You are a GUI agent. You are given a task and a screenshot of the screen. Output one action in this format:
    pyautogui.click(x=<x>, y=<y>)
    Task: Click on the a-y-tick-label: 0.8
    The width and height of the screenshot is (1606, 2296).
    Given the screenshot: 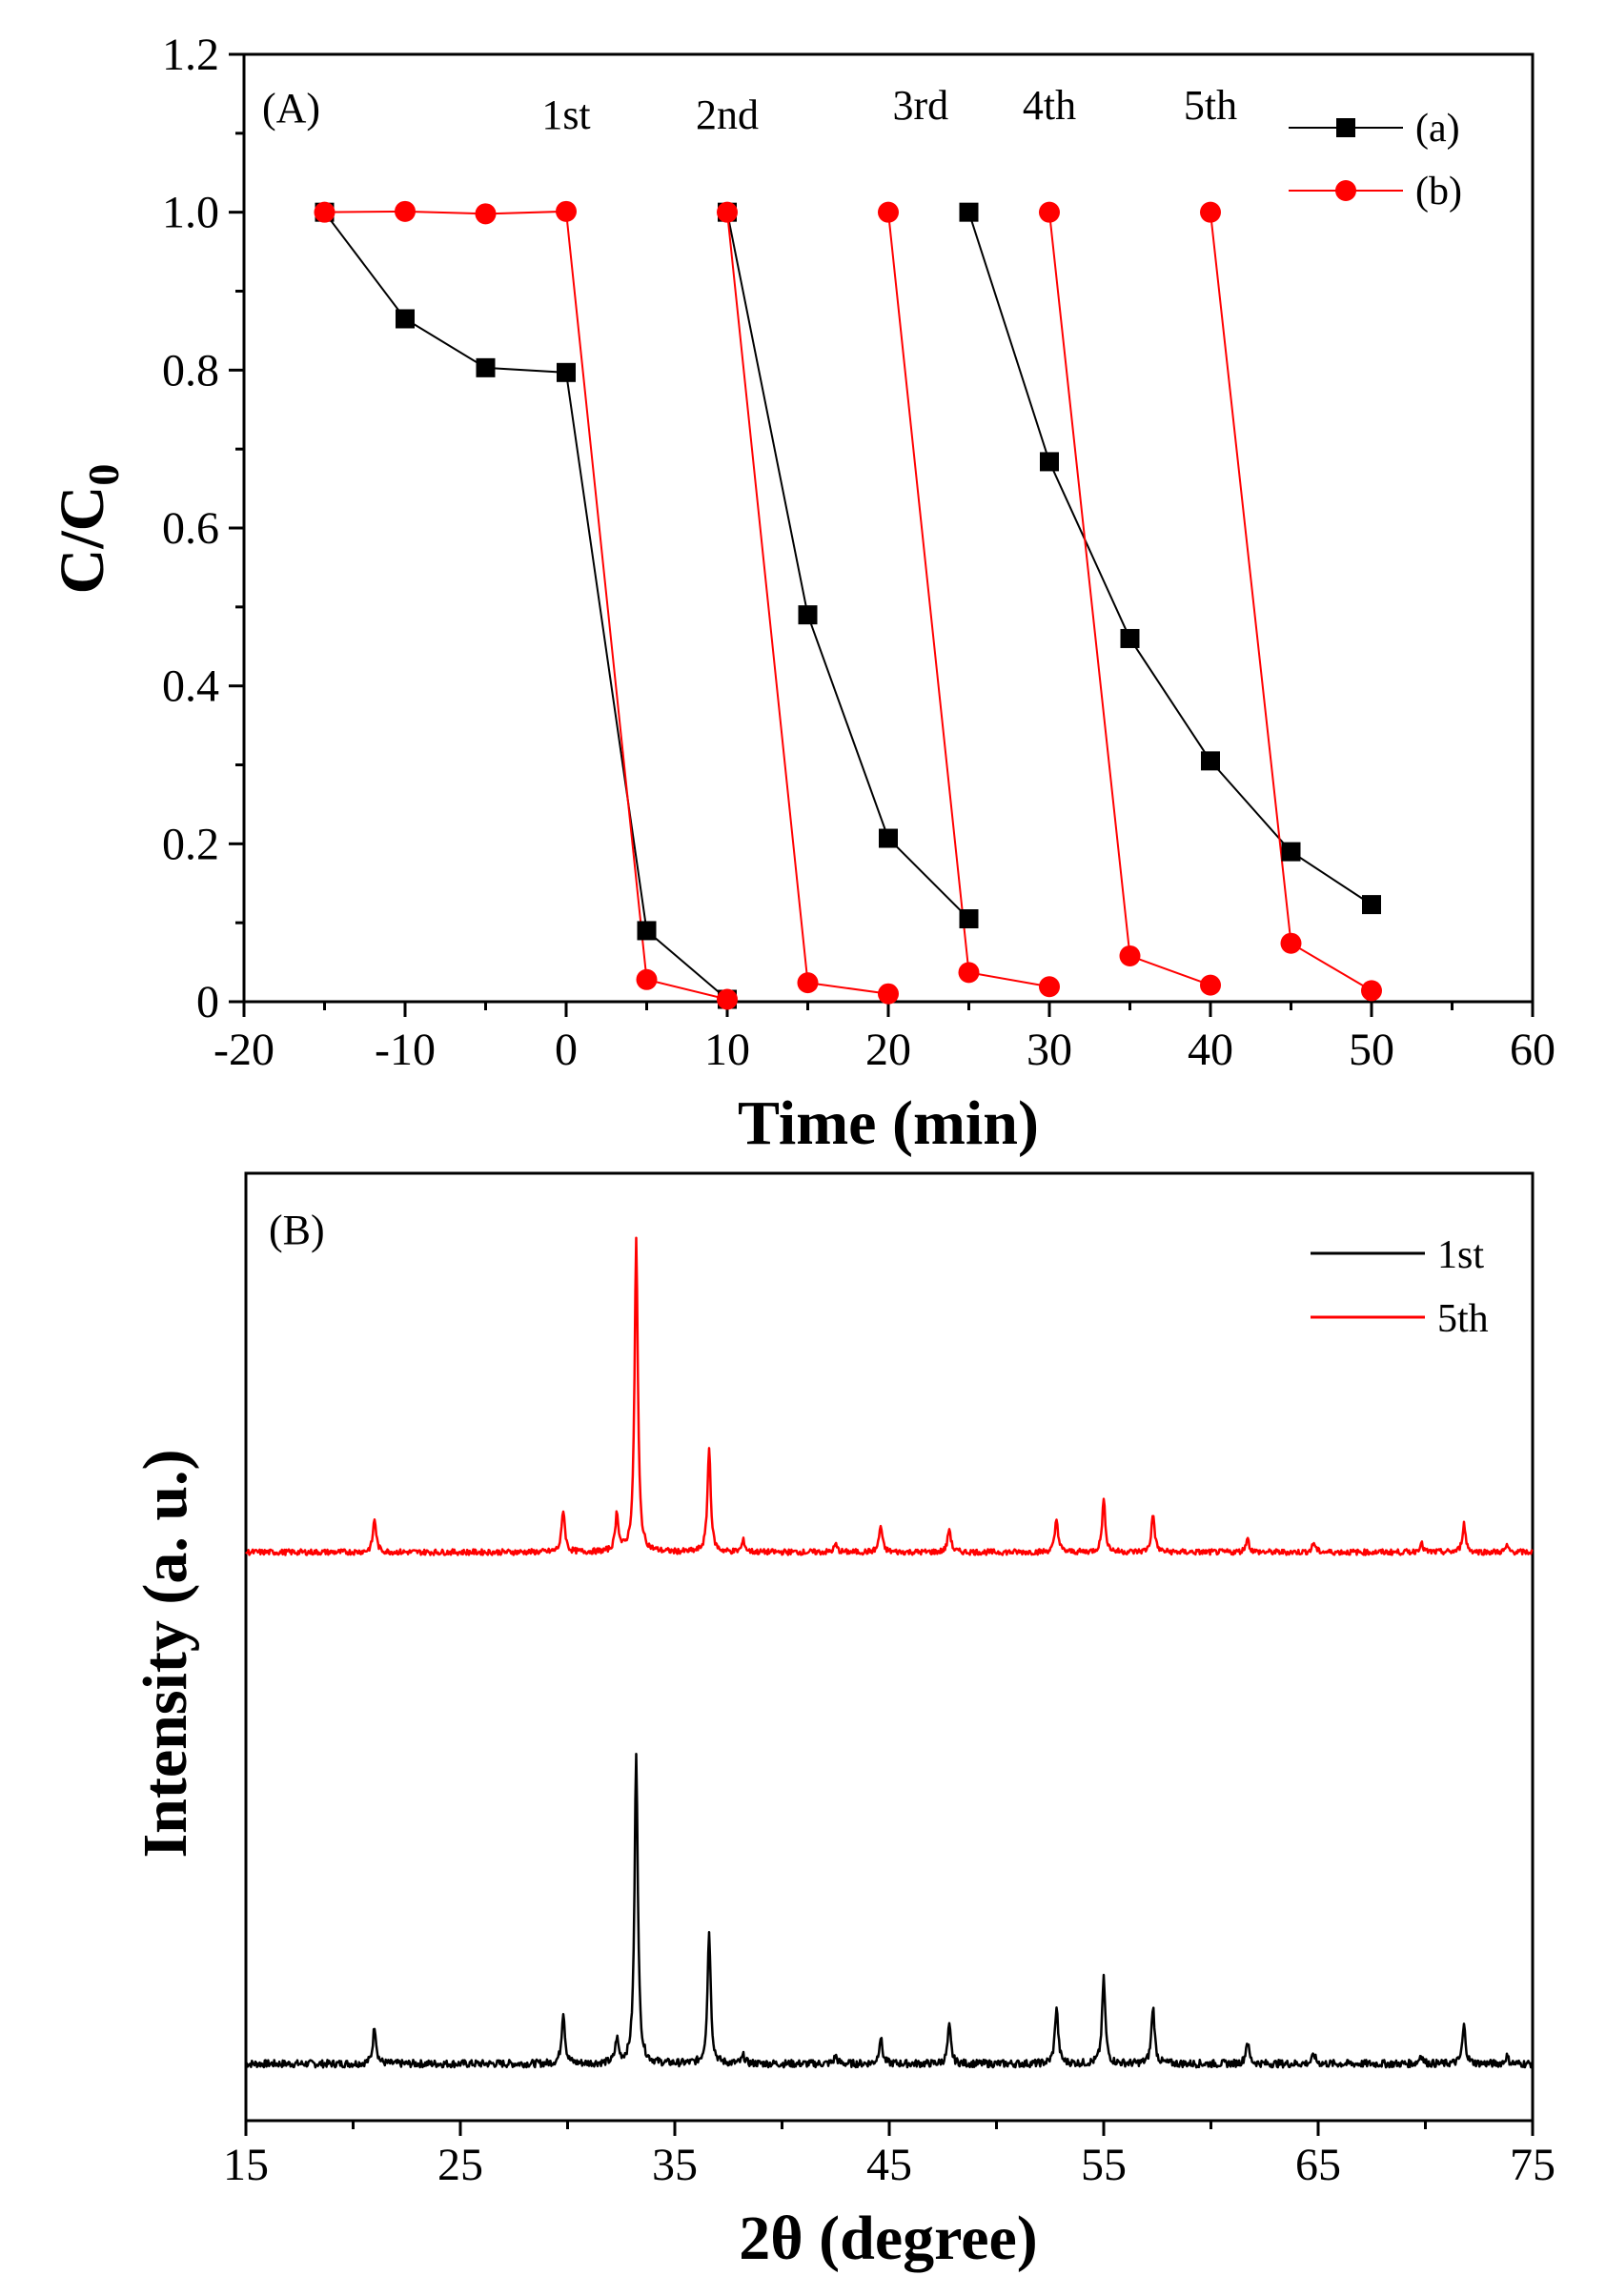 What is the action you would take?
    pyautogui.click(x=190, y=370)
    